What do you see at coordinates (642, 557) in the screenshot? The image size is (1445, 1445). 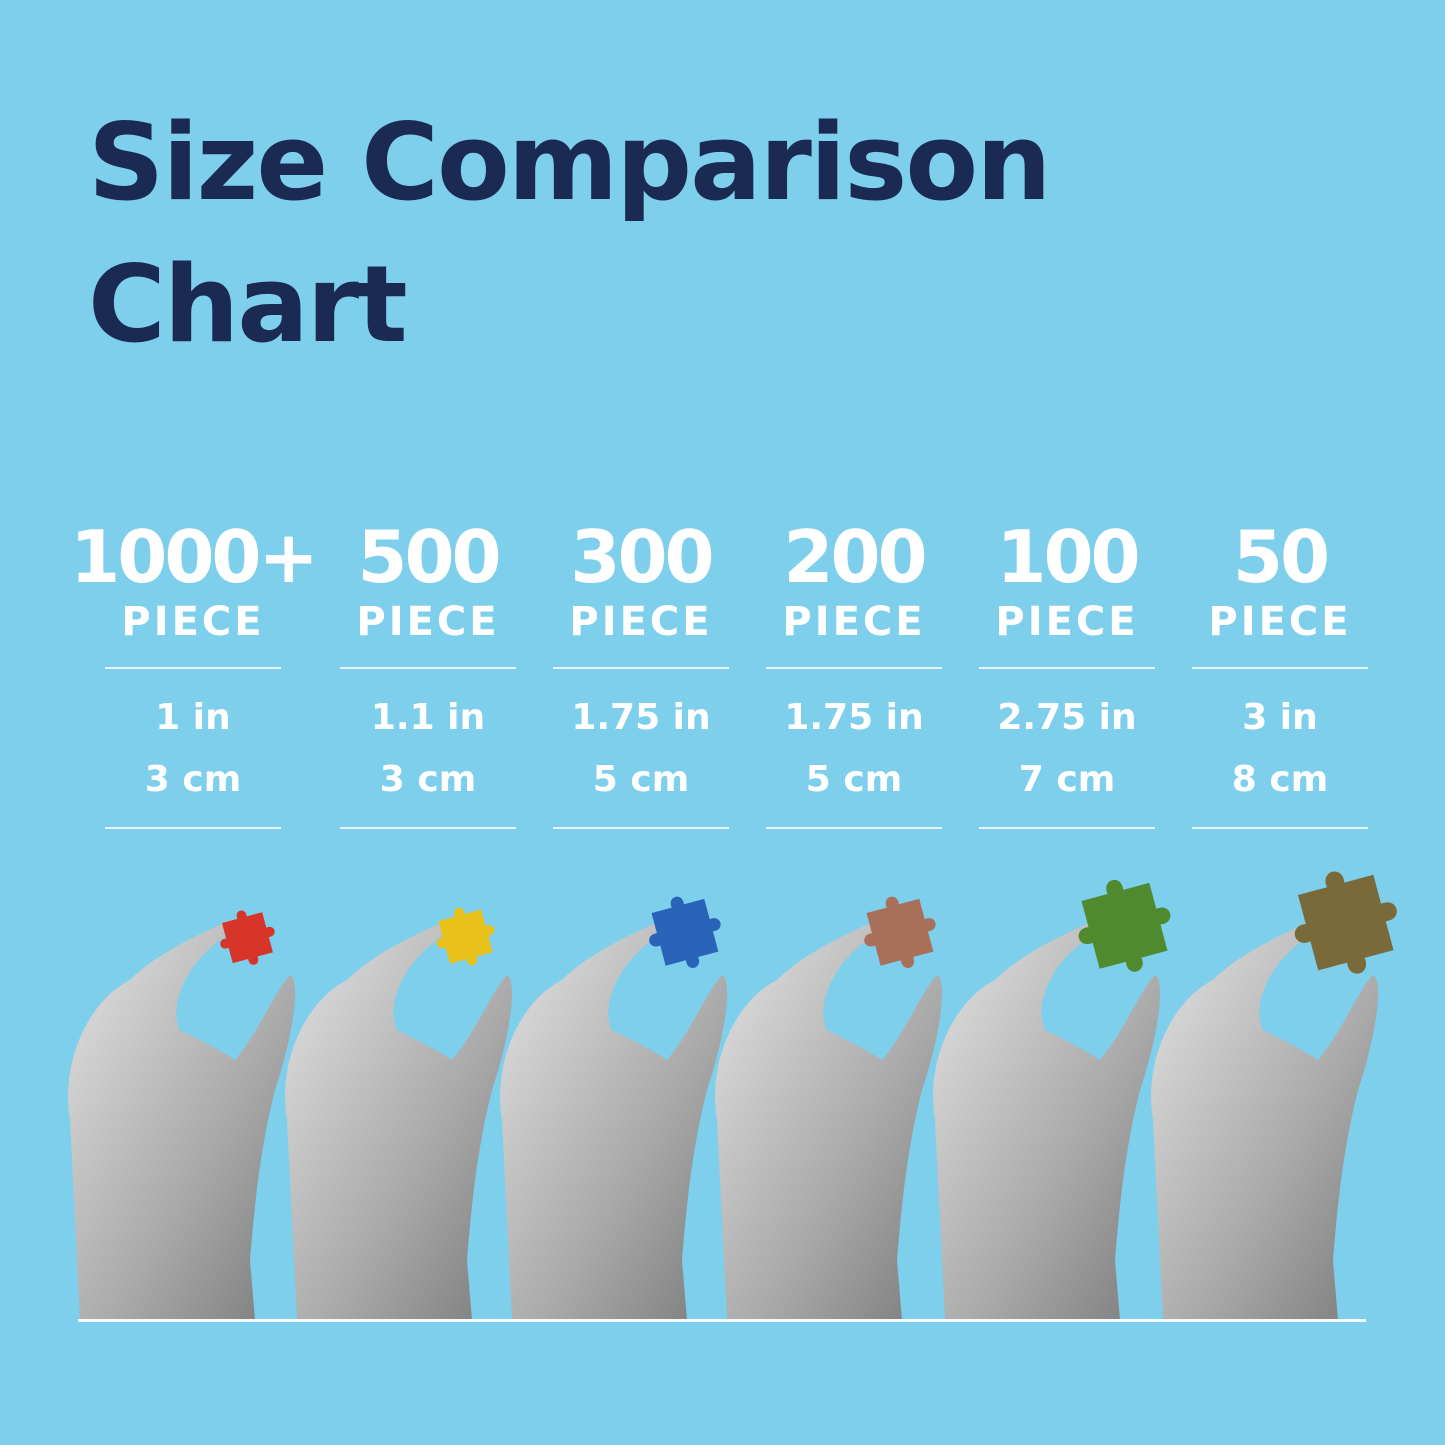 I see `piece-count: 300` at bounding box center [642, 557].